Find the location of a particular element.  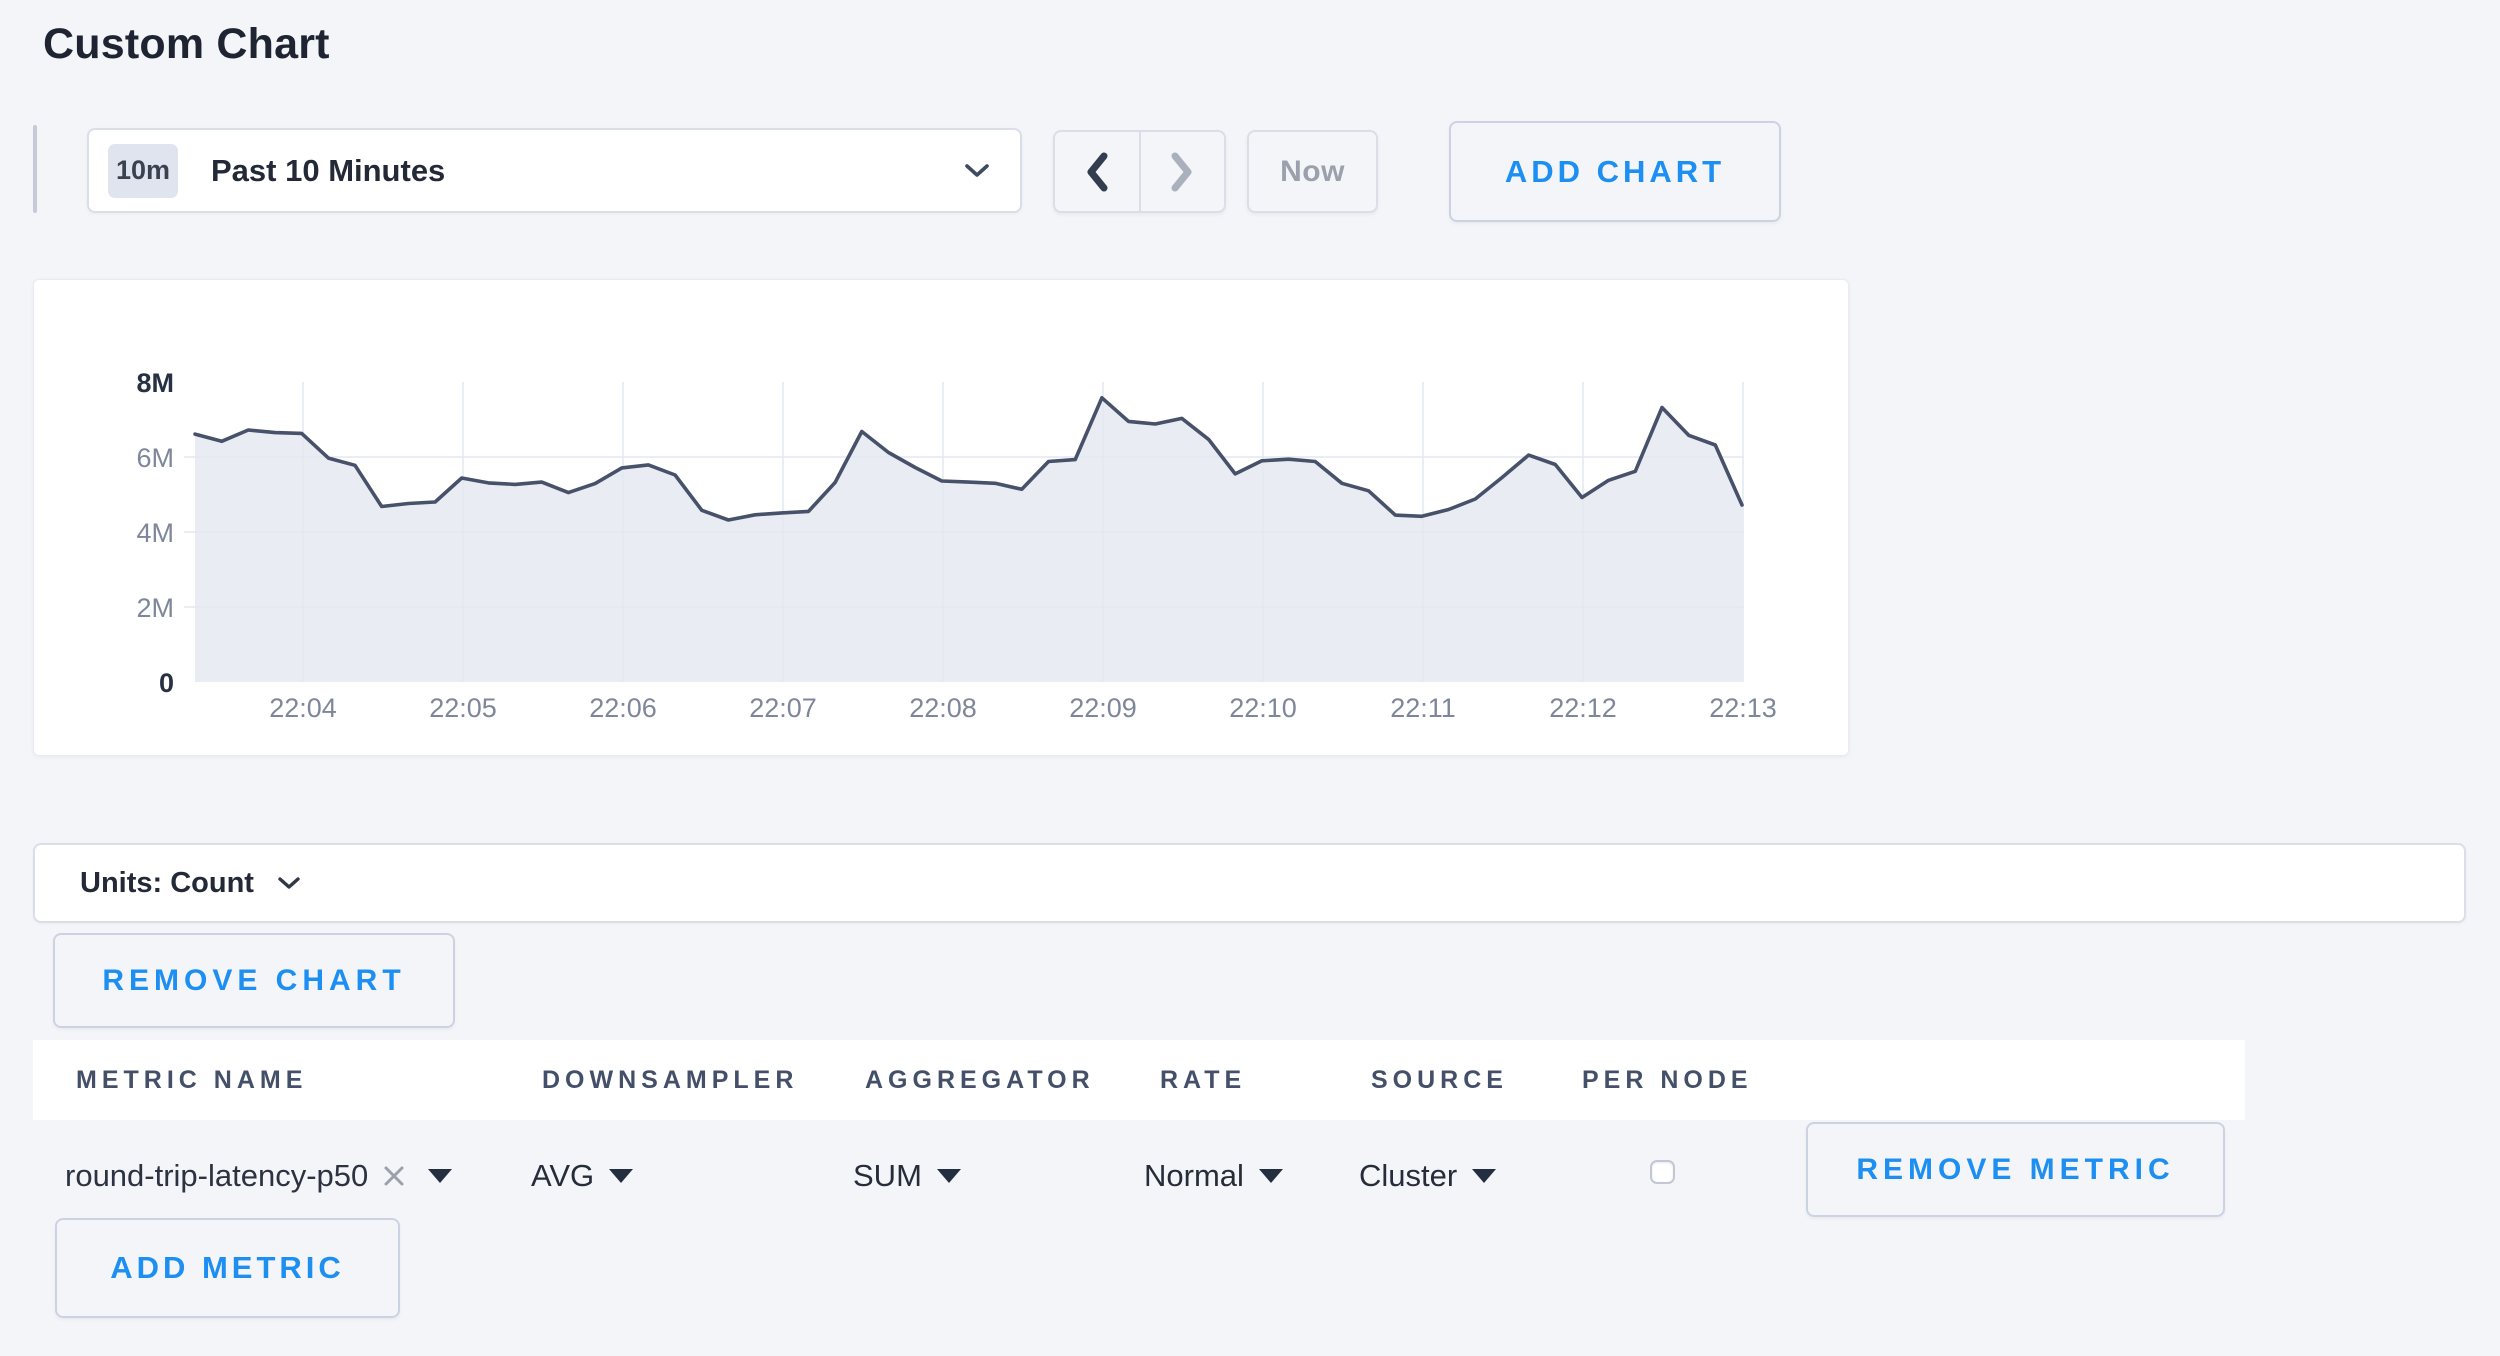

units-label: Units: Count is located at coordinates (167, 882).